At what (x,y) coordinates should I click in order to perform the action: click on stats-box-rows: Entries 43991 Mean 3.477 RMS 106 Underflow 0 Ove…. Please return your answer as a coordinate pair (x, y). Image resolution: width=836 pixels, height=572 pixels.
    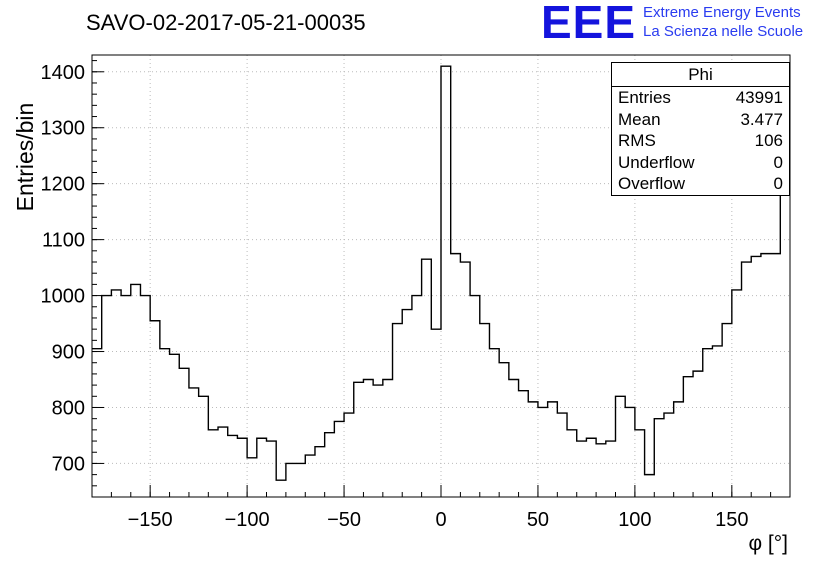
    Looking at the image, I should click on (700, 141).